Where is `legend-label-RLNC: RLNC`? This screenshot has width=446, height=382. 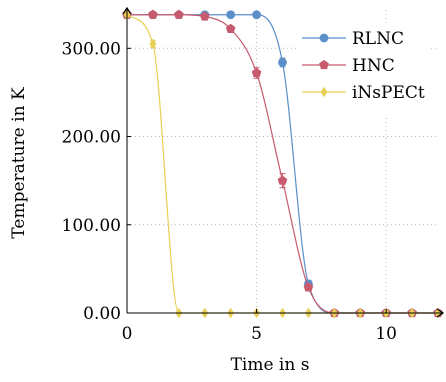
legend-label-RLNC: RLNC is located at coordinates (378, 39).